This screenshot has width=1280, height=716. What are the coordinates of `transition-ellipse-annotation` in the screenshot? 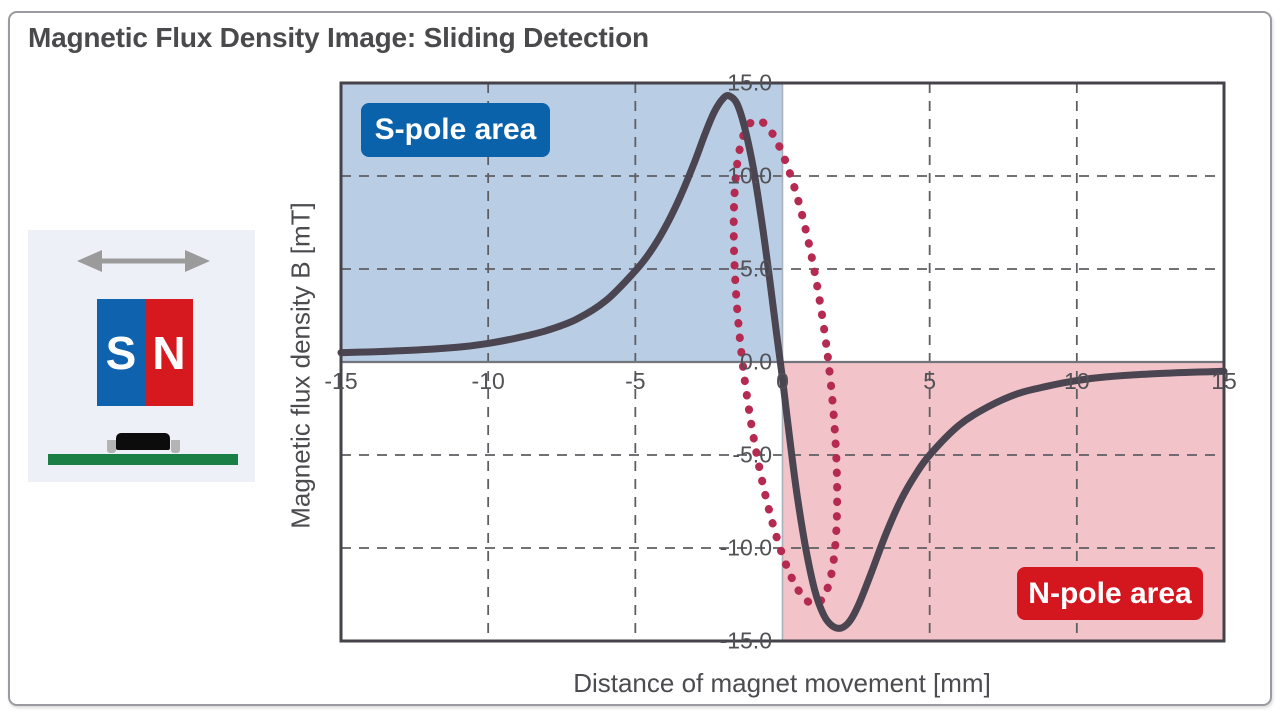 It's located at (785, 362).